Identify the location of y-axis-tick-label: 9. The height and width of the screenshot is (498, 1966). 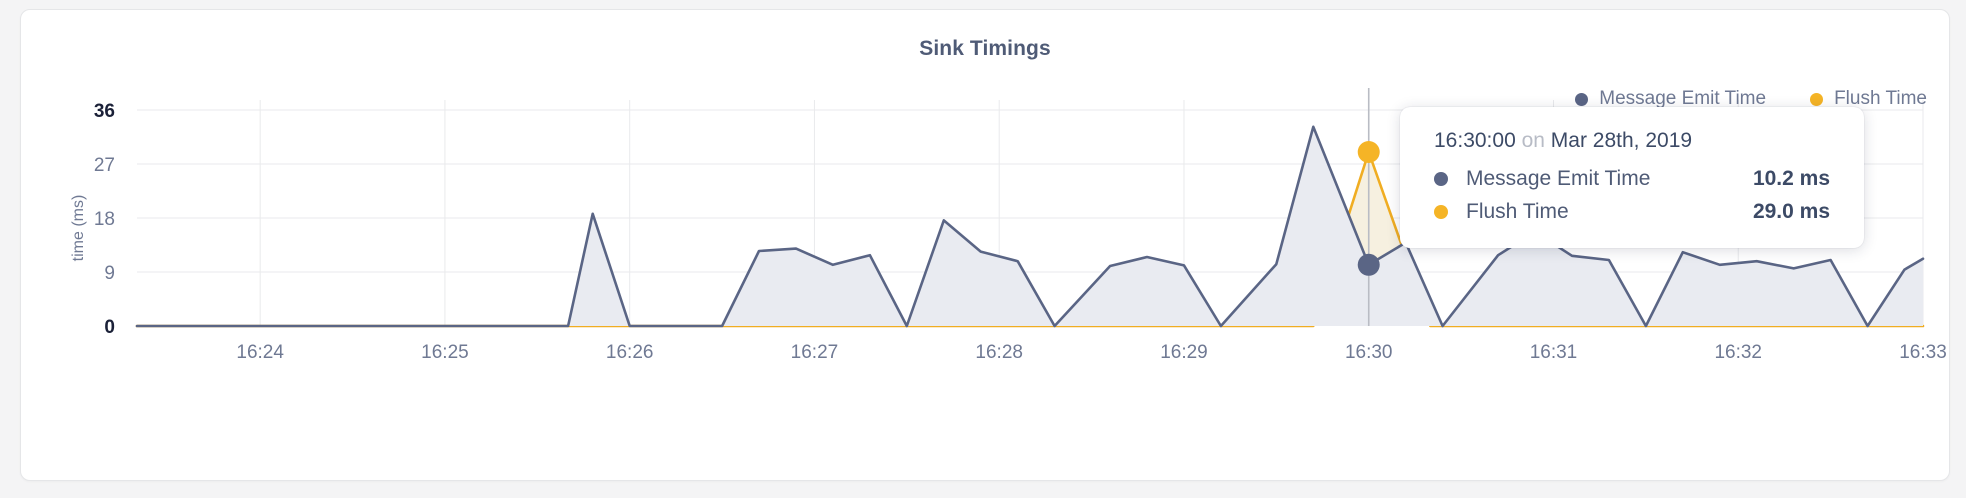
(109, 273).